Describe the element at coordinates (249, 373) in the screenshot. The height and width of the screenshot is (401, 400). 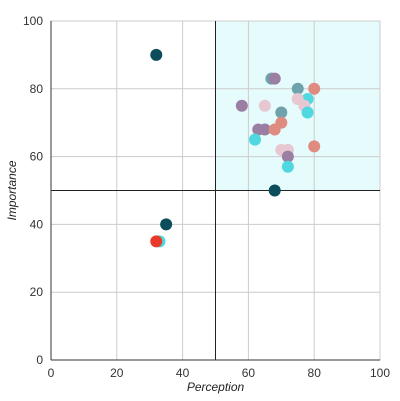
I see `x-tick-label: 60` at that location.